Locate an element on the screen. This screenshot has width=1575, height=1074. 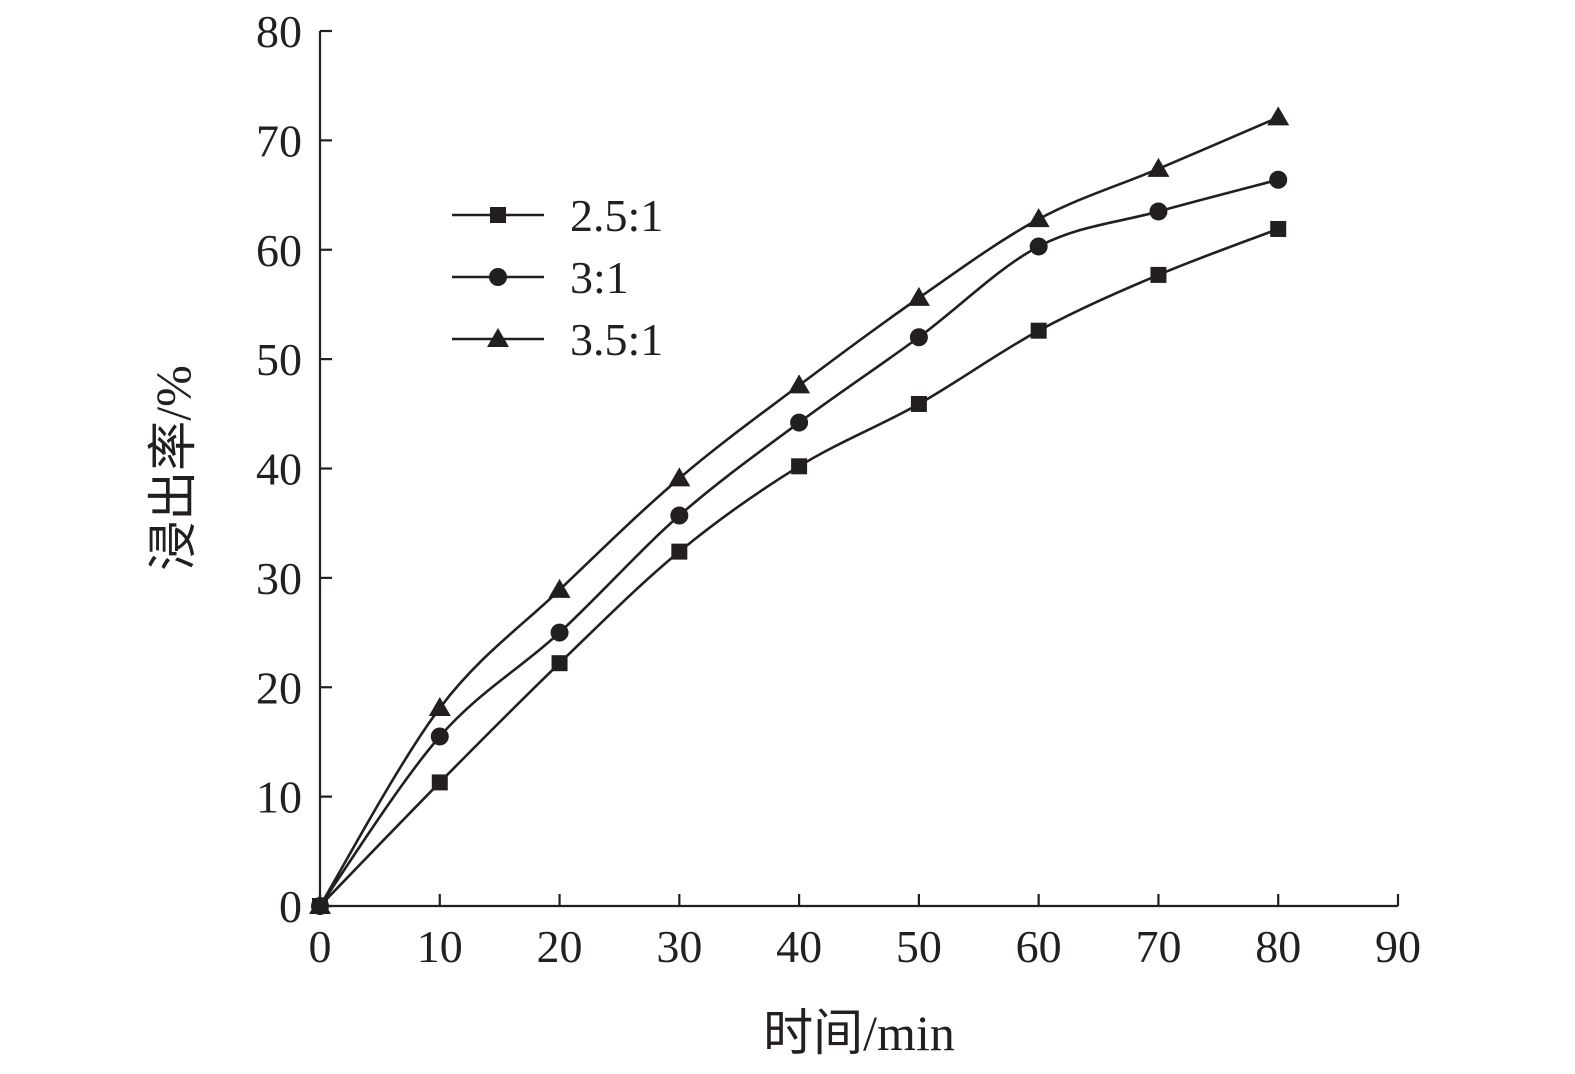
y-tick-label: 20 is located at coordinates (279, 687).